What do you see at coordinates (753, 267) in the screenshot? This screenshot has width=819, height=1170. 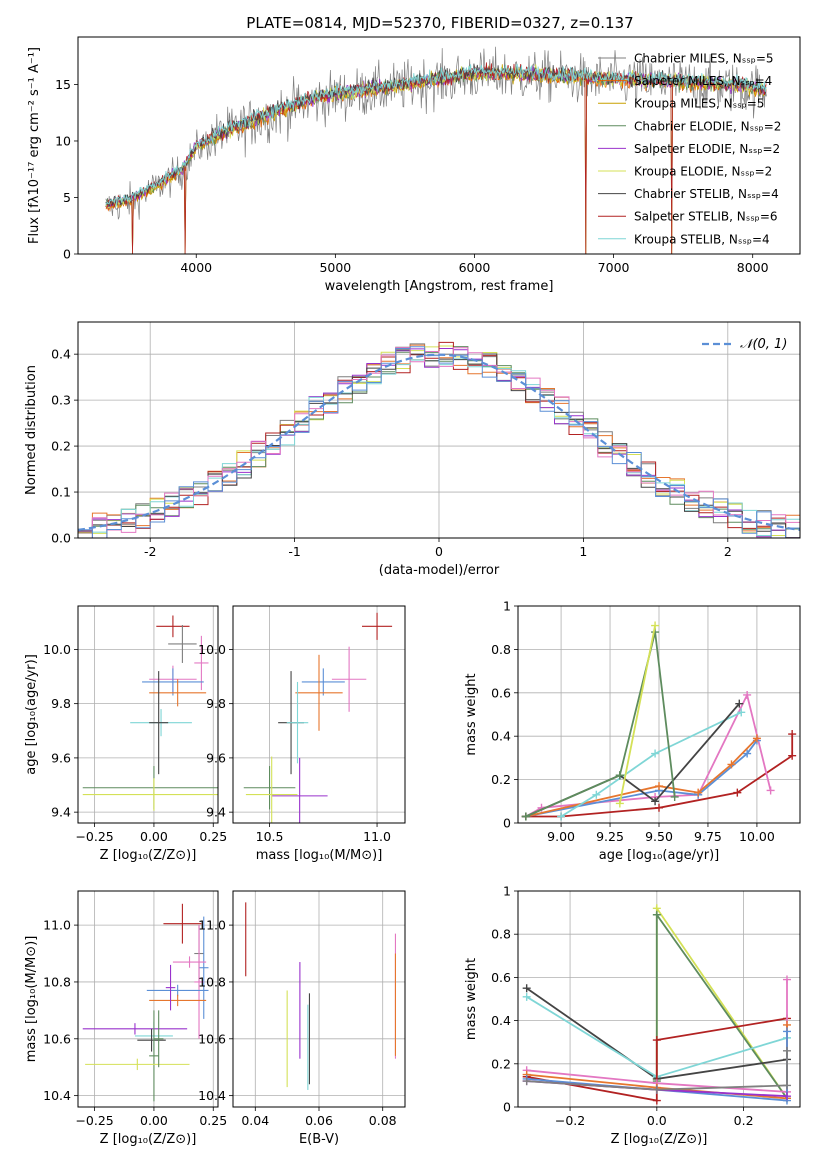 I see `x-tick-label: 8000` at bounding box center [753, 267].